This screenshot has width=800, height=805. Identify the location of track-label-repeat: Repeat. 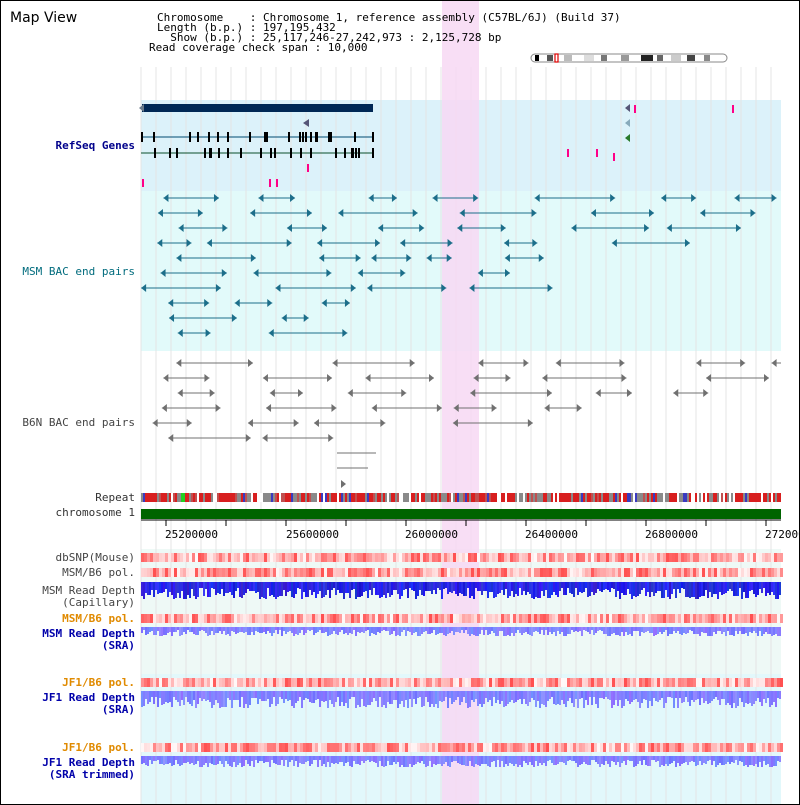
(115, 497).